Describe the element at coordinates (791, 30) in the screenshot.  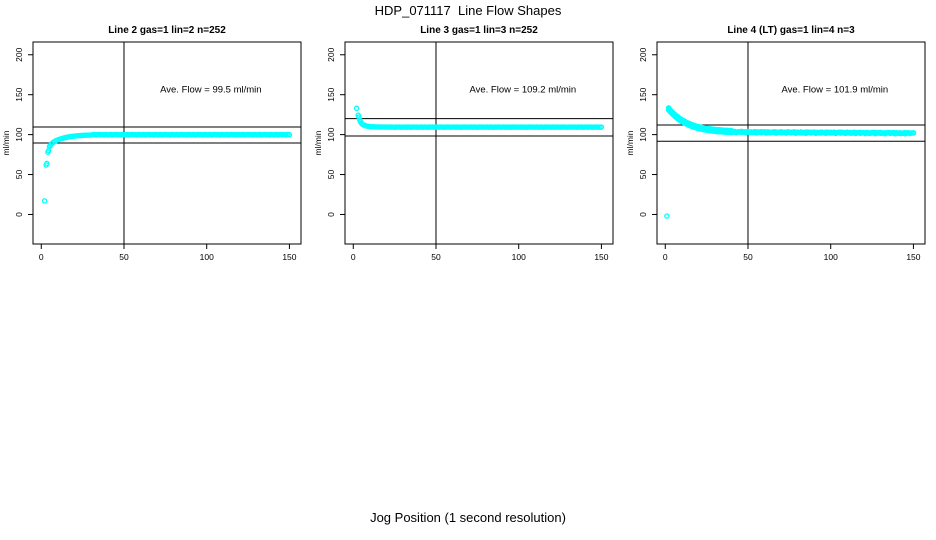
I see `panel-title: Line 4 (LT) gas=1 lin=4 n=3` at that location.